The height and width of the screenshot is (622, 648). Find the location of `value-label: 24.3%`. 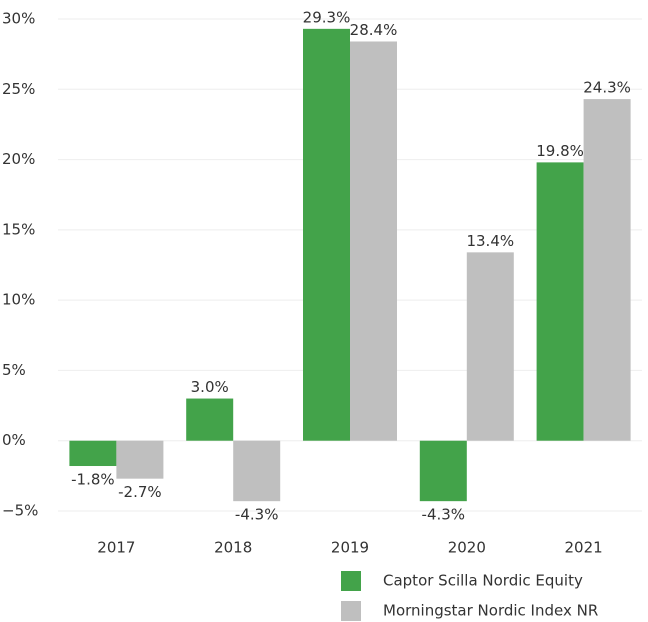

value-label: 24.3% is located at coordinates (607, 88).